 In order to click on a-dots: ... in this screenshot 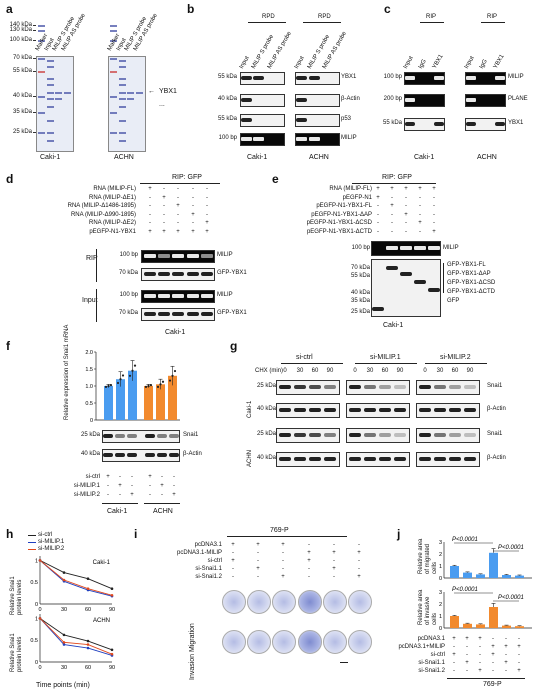, I will do `click(162, 104)`.